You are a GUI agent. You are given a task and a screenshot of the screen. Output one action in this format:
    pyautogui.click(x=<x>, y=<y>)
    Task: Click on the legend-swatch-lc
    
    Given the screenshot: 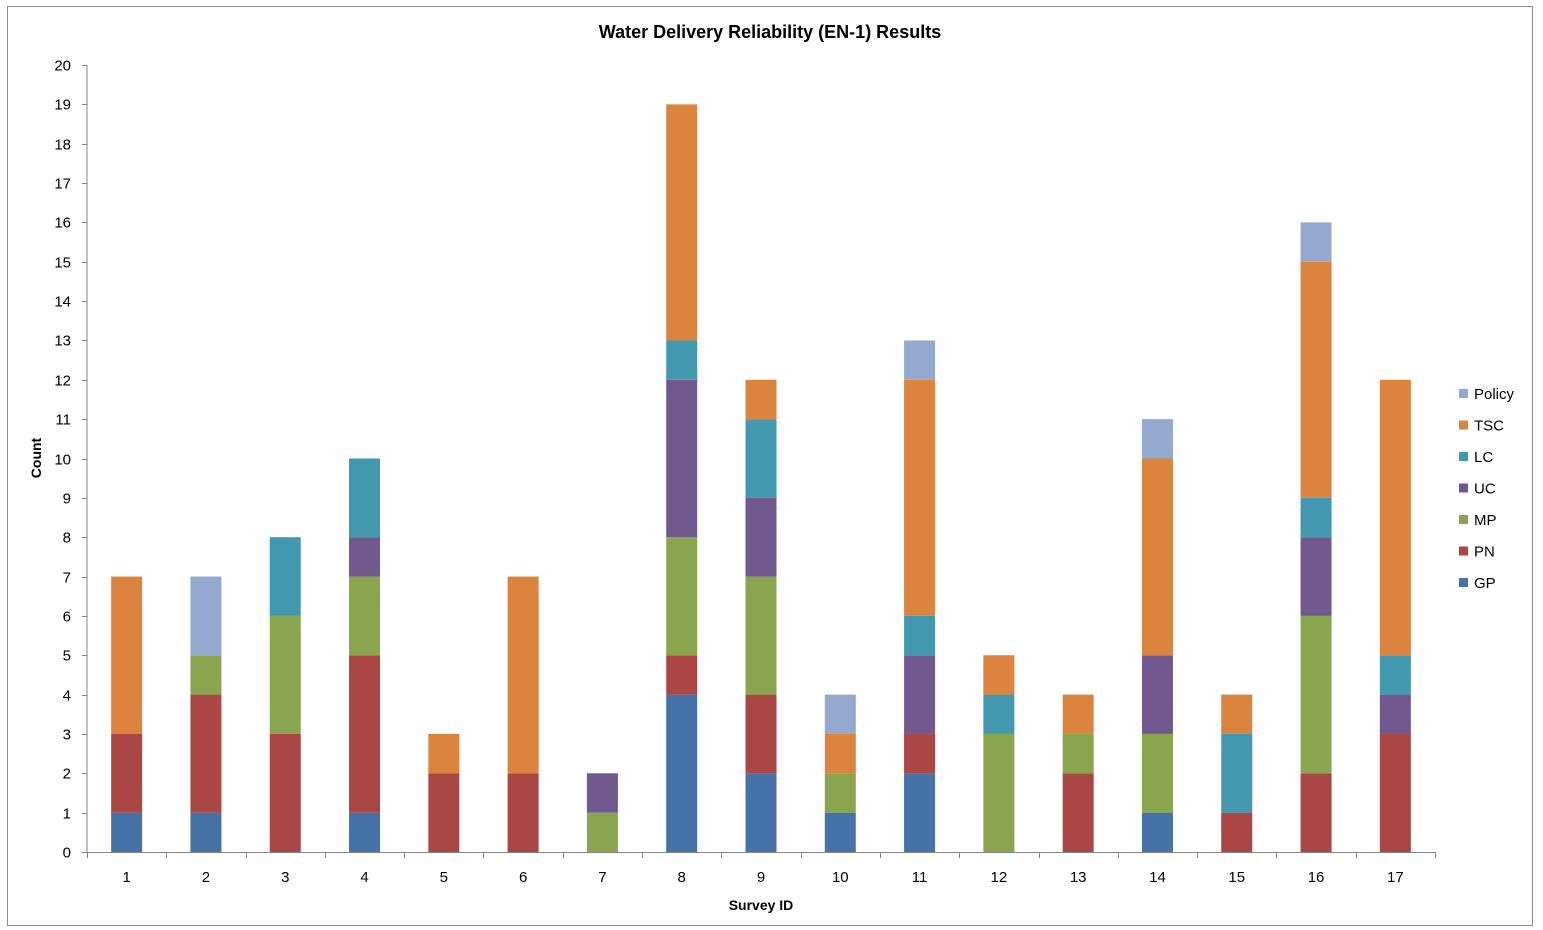 What is the action you would take?
    pyautogui.click(x=1463, y=456)
    